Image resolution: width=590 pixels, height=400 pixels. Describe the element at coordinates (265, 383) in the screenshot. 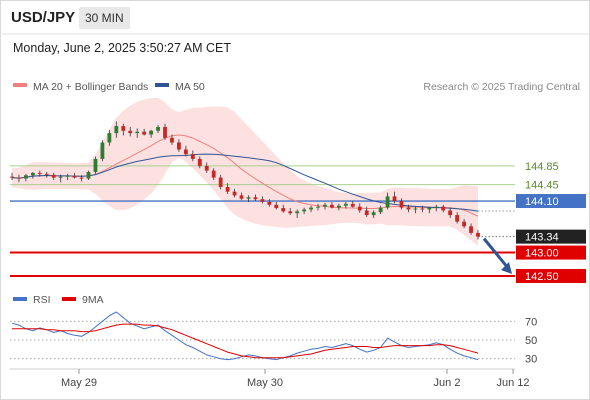

I see `x-tick-label: May 30` at that location.